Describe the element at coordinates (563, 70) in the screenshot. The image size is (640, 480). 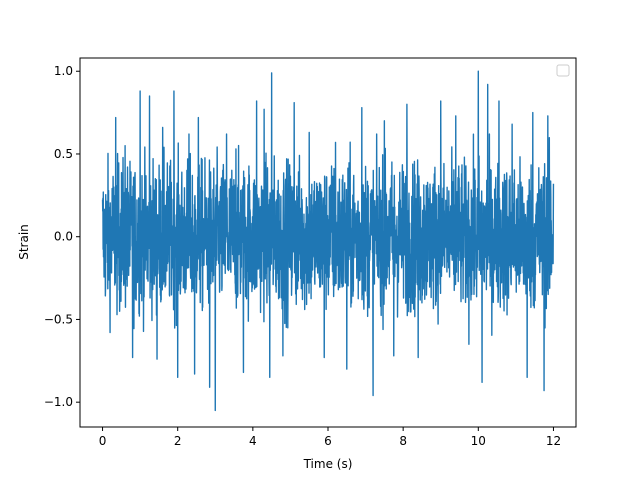
I see `legend-box` at that location.